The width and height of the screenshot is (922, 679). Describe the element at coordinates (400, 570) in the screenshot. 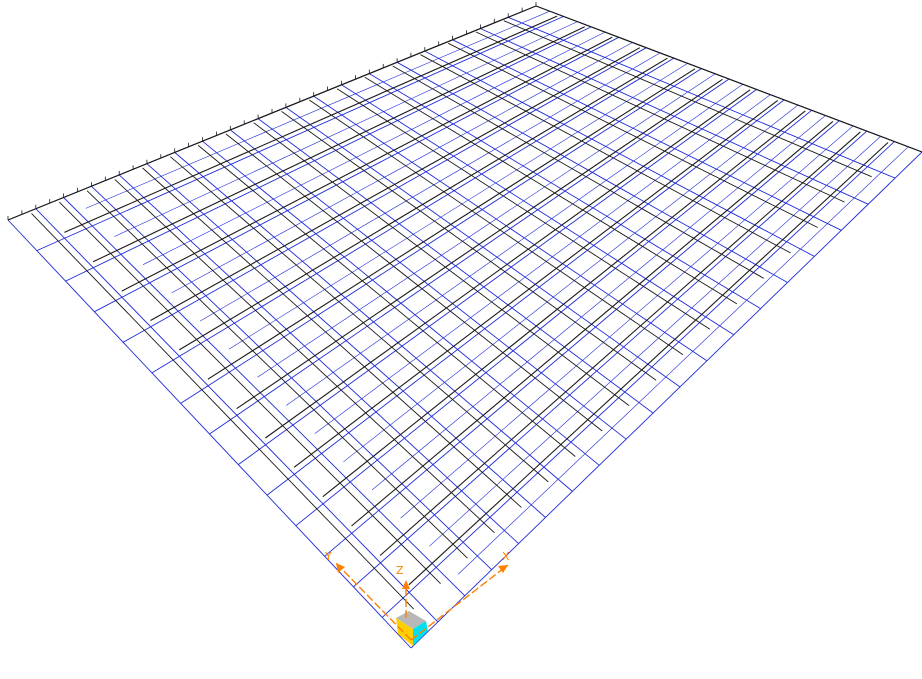

I see `z-axis-label: Z` at that location.